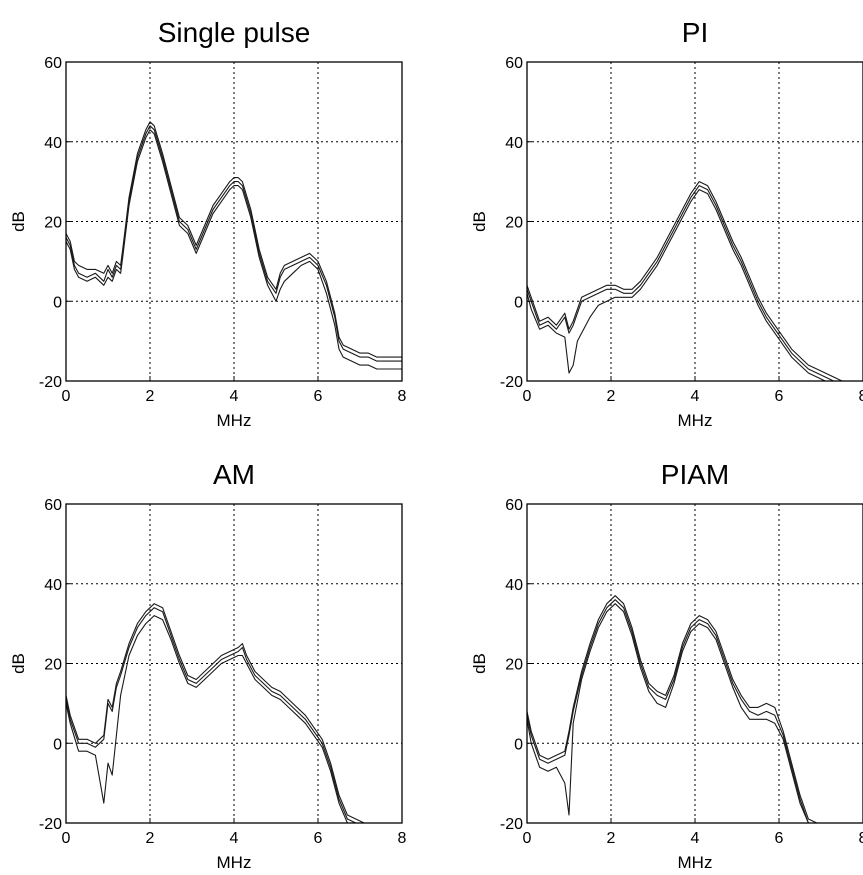  Describe the element at coordinates (234, 474) in the screenshot. I see `chart-title: AM` at that location.